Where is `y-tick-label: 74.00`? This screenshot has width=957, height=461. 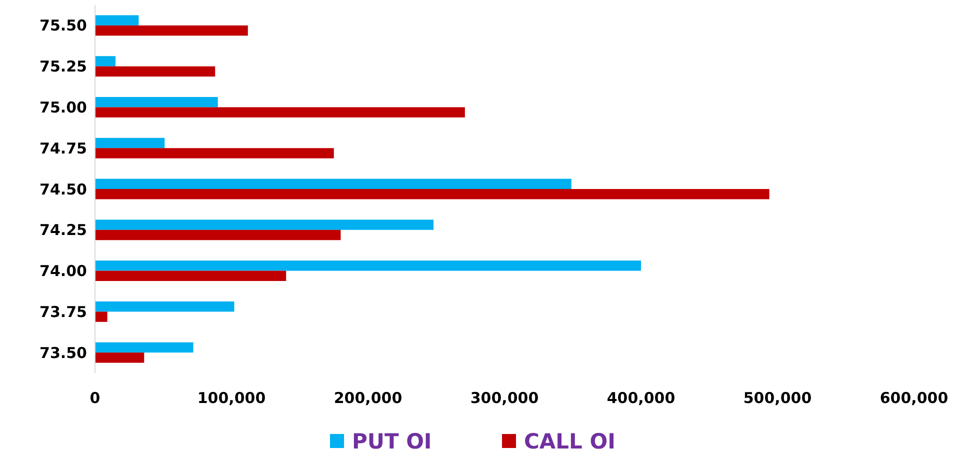 y-tick-label: 74.00 is located at coordinates (63, 271).